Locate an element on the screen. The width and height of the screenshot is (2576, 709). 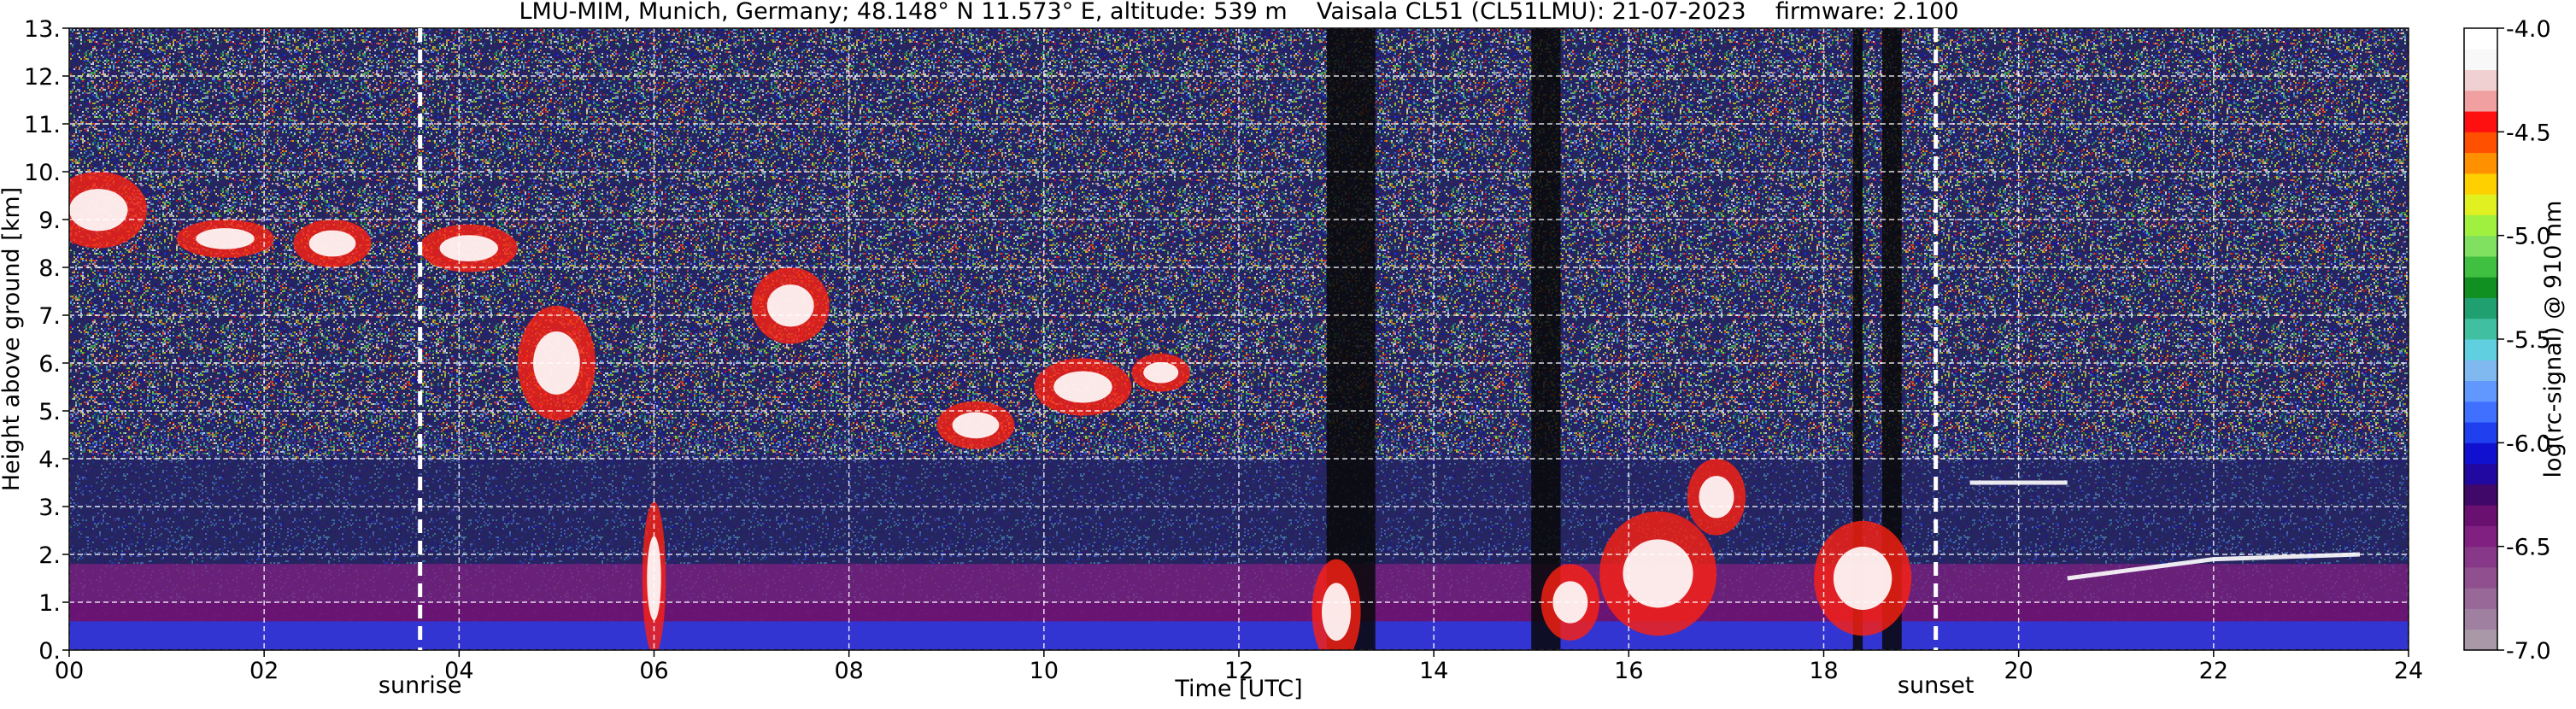
colorbar-tick-label: -6.0 is located at coordinates (2528, 444).